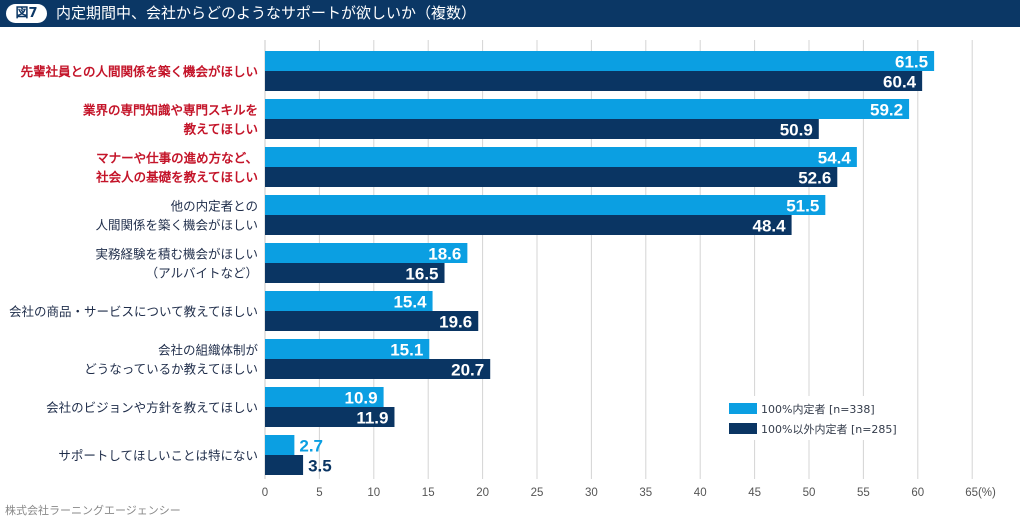  I want to click on x-axis-ticks: 0 5 10 15 20 25 30 35 40 45 50 55 60 65(%), so click(629, 493).